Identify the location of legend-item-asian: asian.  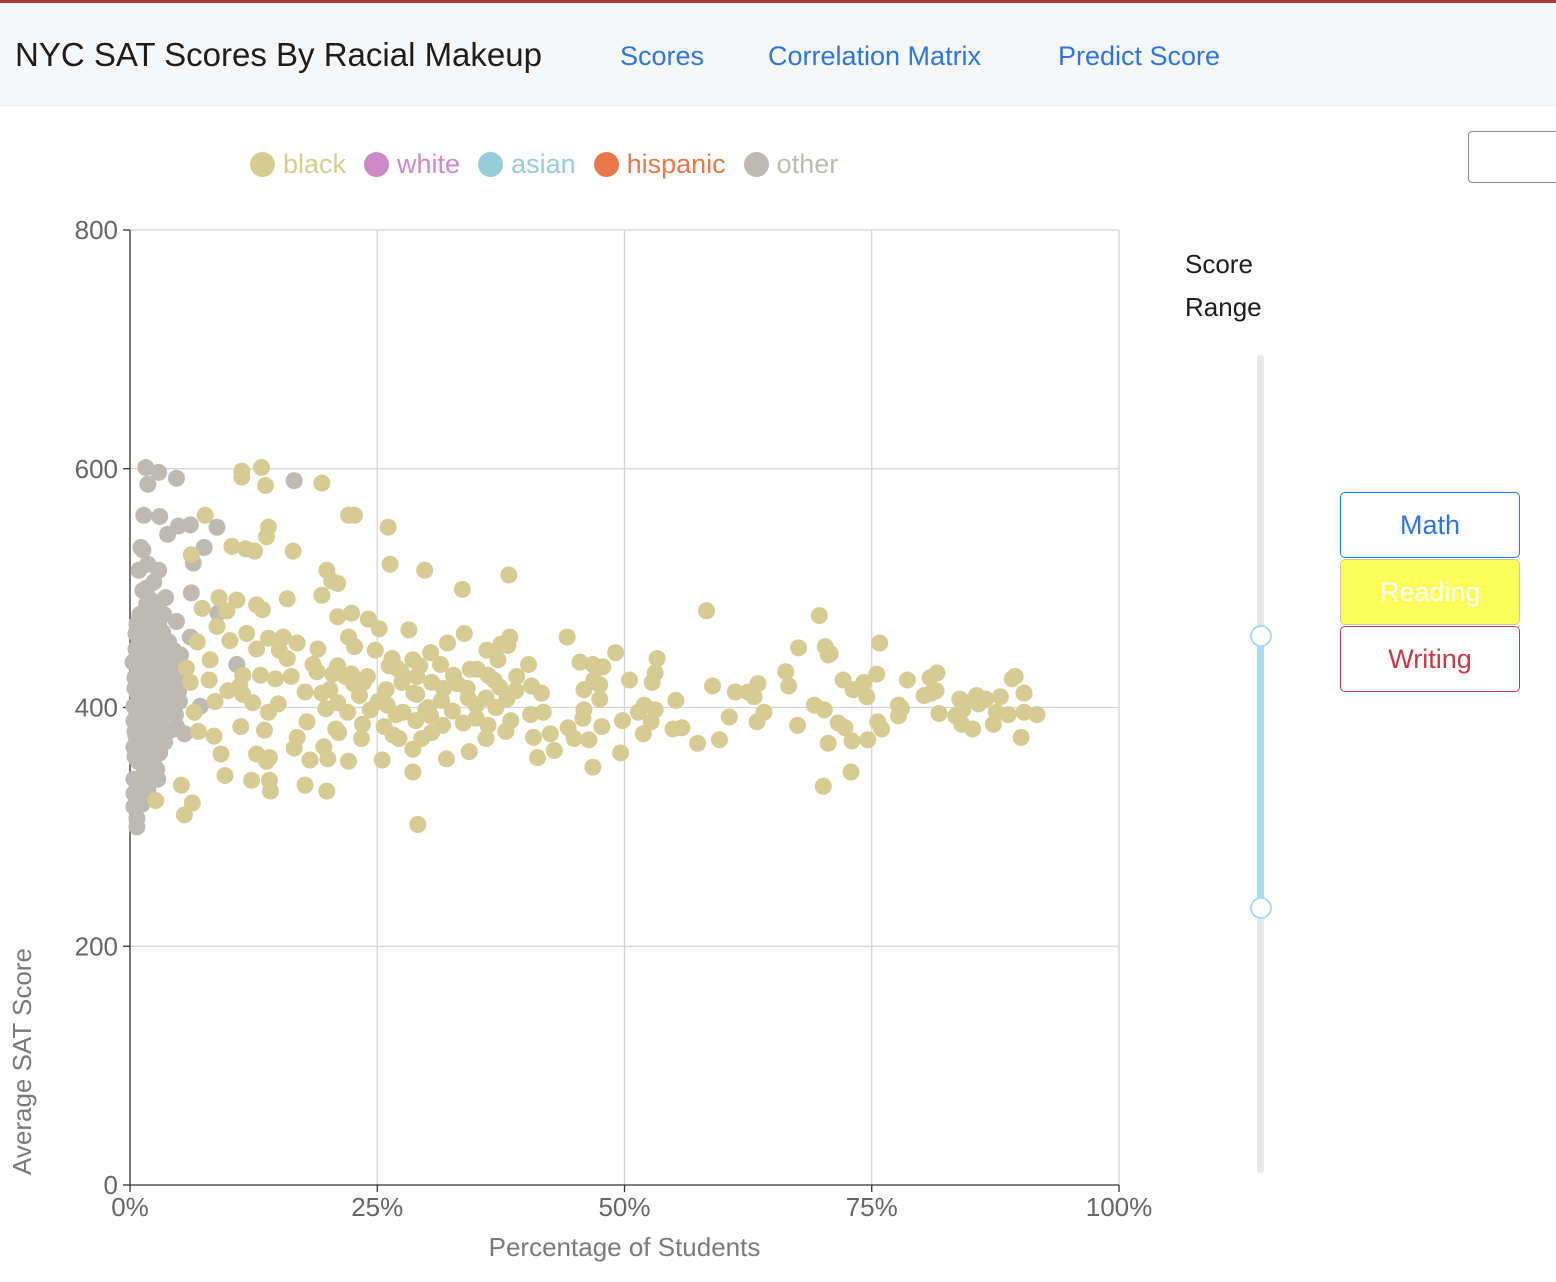
(527, 164).